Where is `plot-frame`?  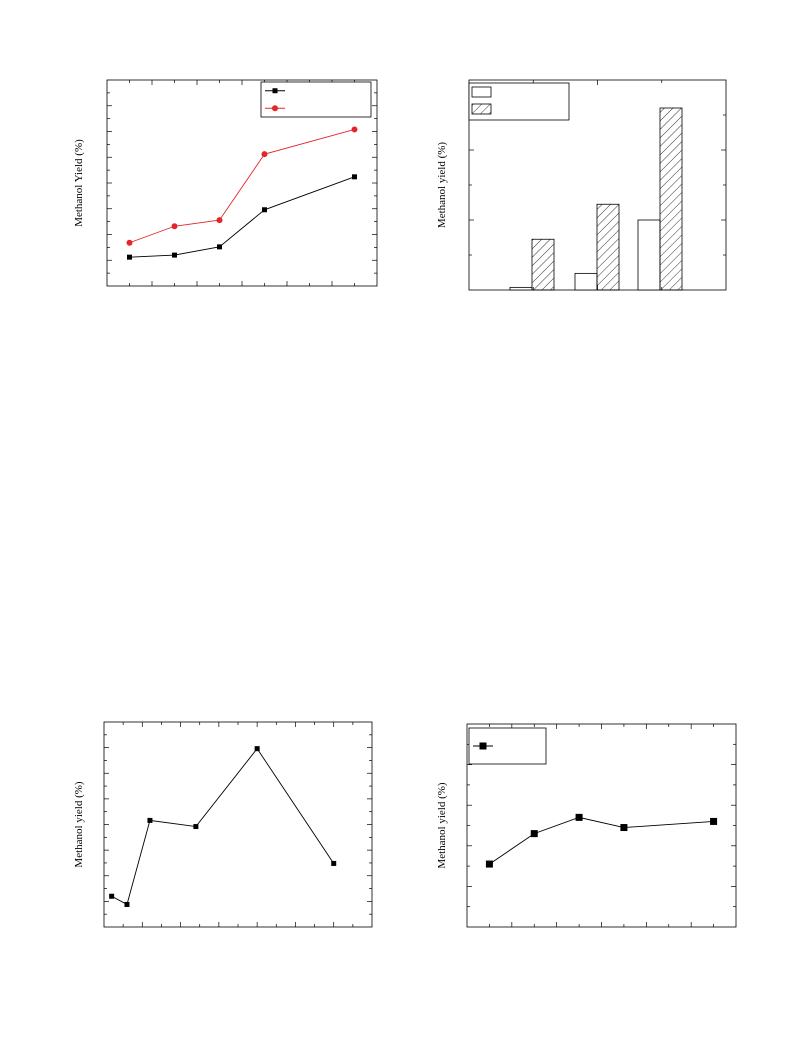
plot-frame is located at coordinates (238, 824).